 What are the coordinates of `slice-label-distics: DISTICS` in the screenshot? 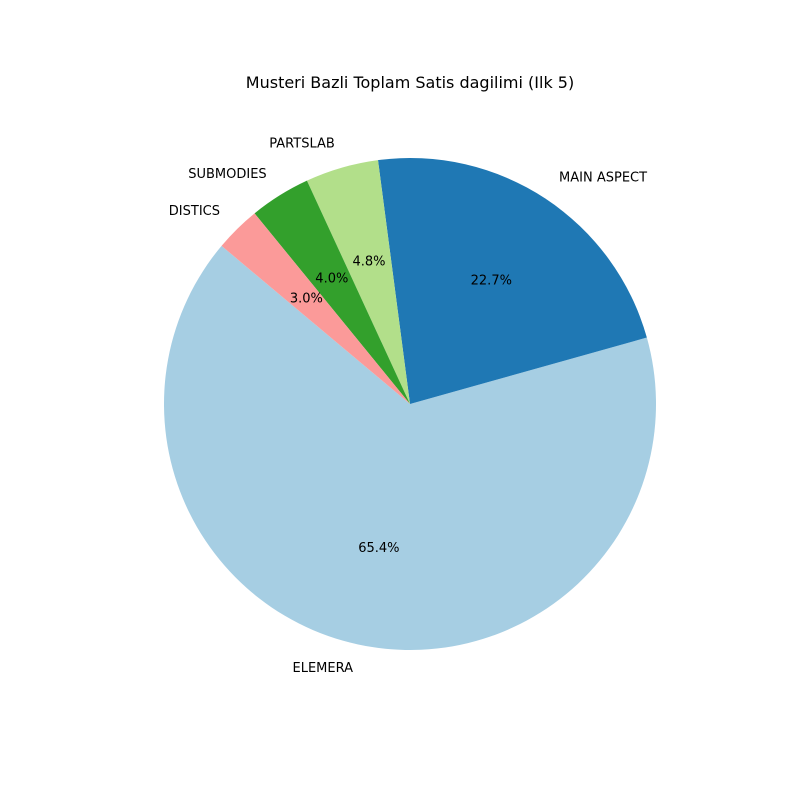 It's located at (194, 211).